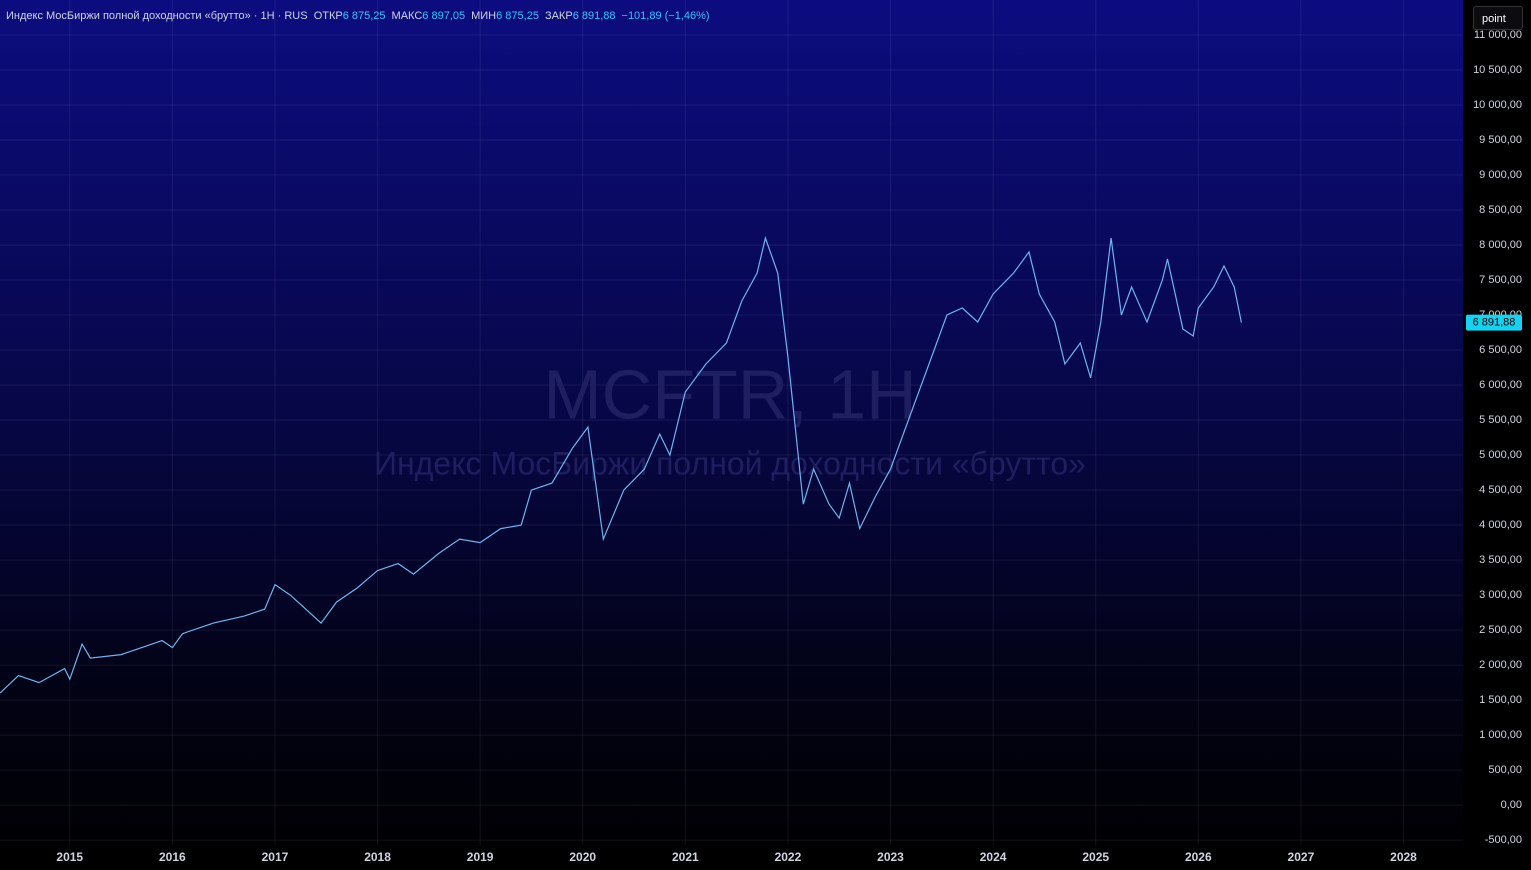  I want to click on y-tick-label: 6 000,00, so click(1500, 385).